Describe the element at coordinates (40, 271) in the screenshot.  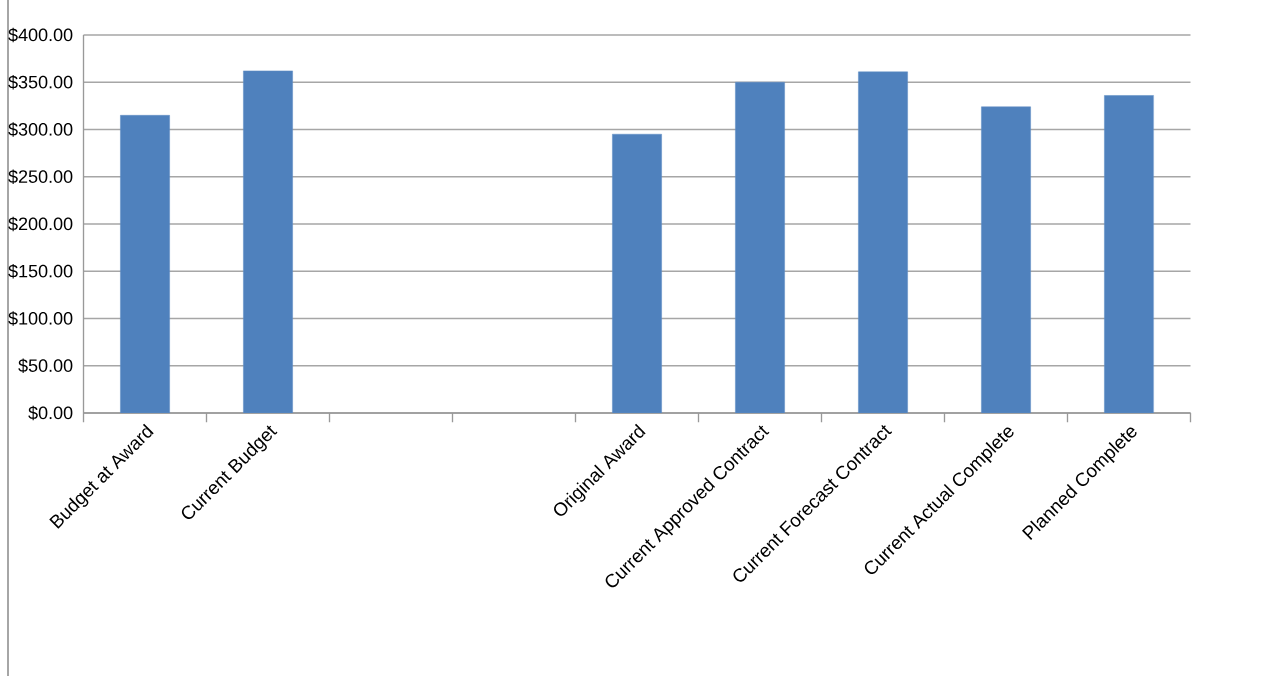
I see `y-tick-label: $150.00` at that location.